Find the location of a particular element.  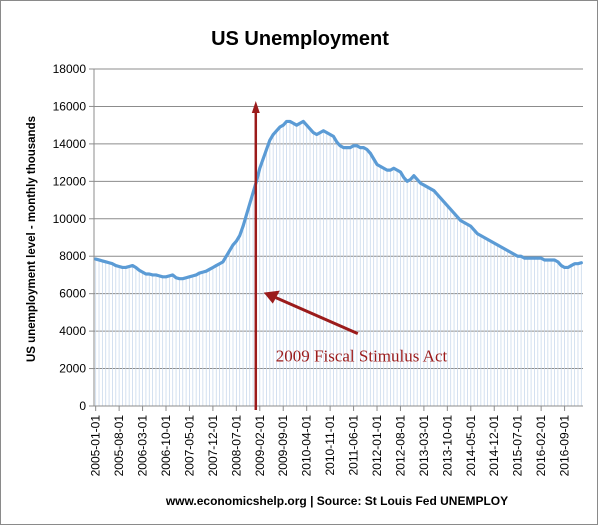

annotation-label: 2009 Fiscal Stimulus Act is located at coordinates (362, 356).